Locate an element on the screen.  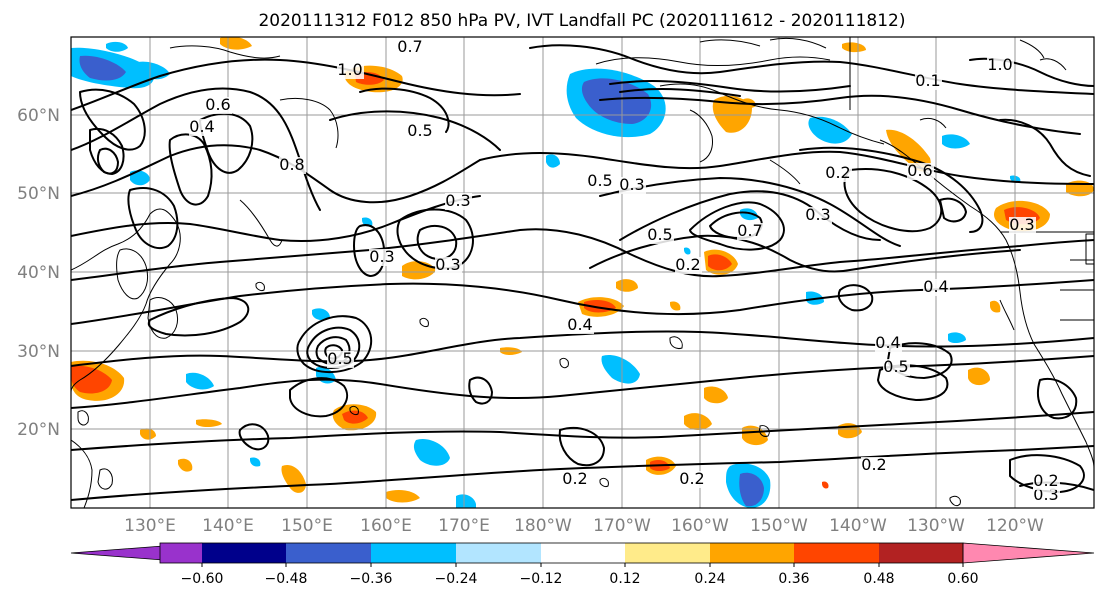
lon-label: 140°E is located at coordinates (228, 526).